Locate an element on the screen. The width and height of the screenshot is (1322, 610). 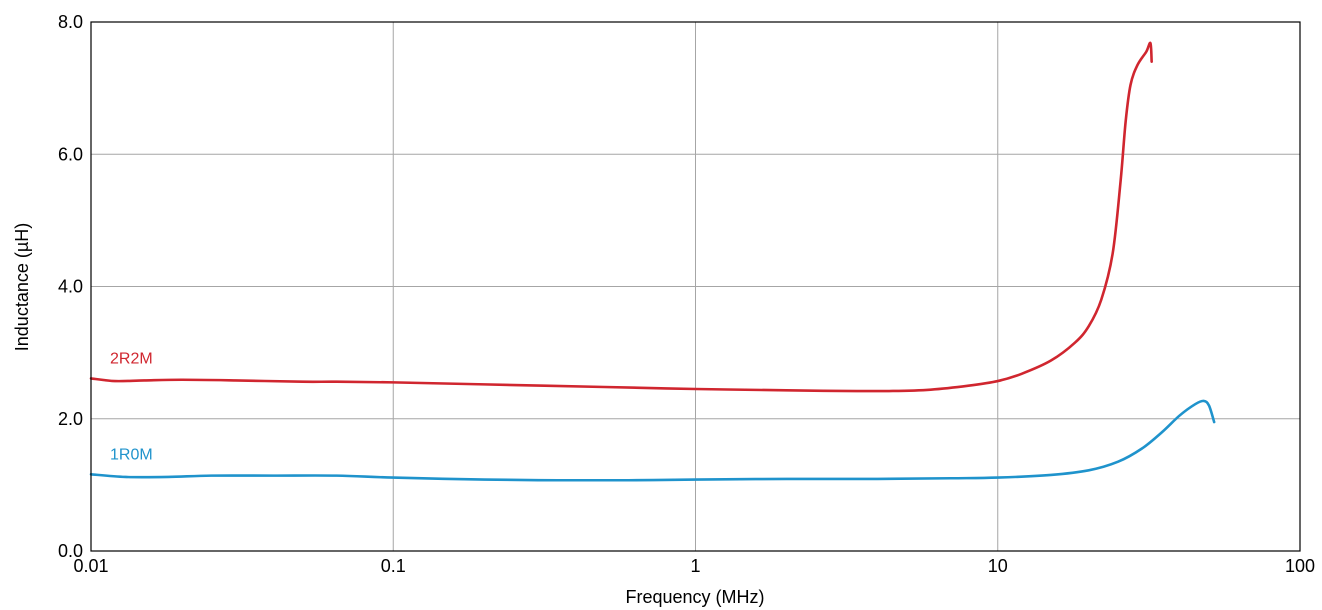
x-tick-label: 1 is located at coordinates (695, 566).